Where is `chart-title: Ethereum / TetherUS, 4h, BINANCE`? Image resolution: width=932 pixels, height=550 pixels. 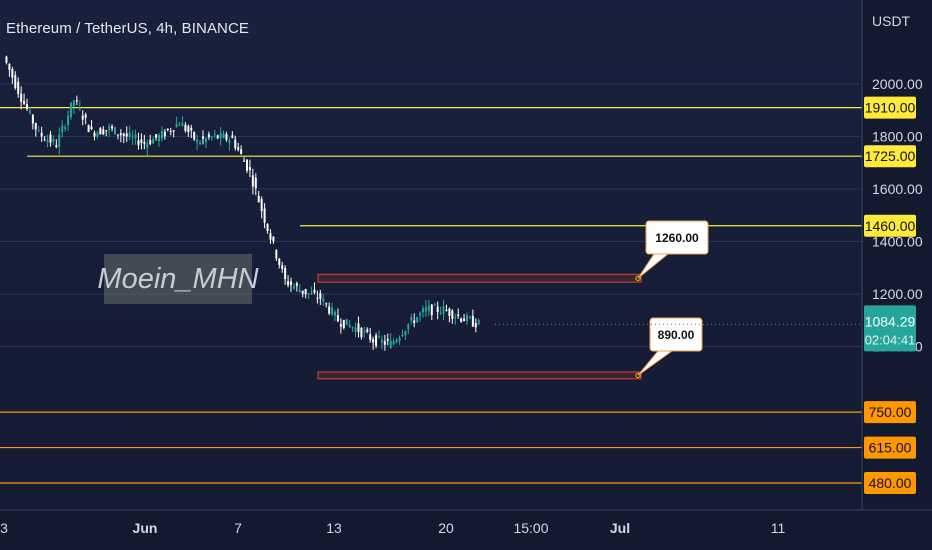
chart-title: Ethereum / TetherUS, 4h, BINANCE is located at coordinates (128, 28).